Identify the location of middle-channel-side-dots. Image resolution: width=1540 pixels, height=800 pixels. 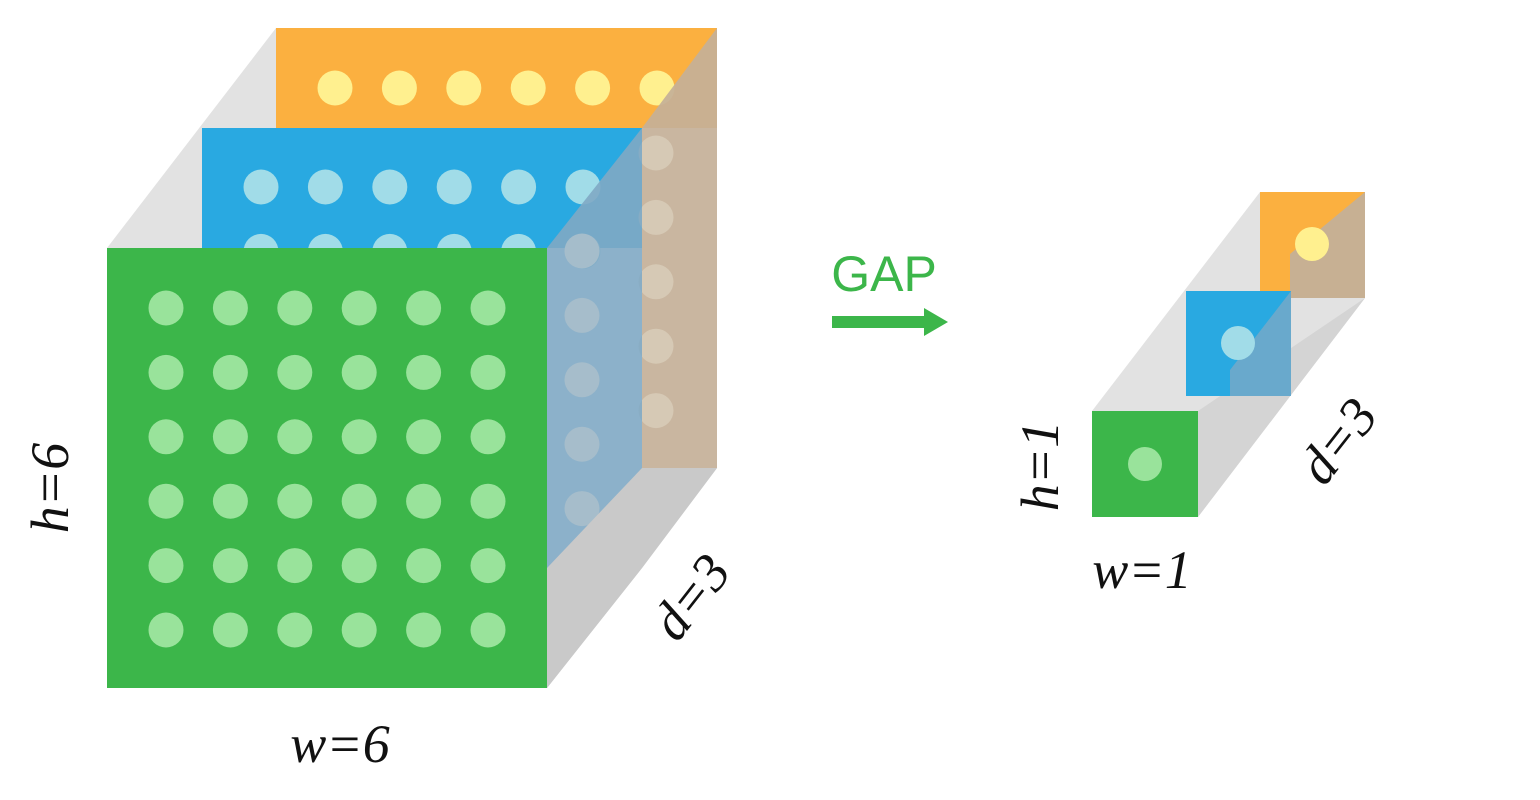
(582, 380).